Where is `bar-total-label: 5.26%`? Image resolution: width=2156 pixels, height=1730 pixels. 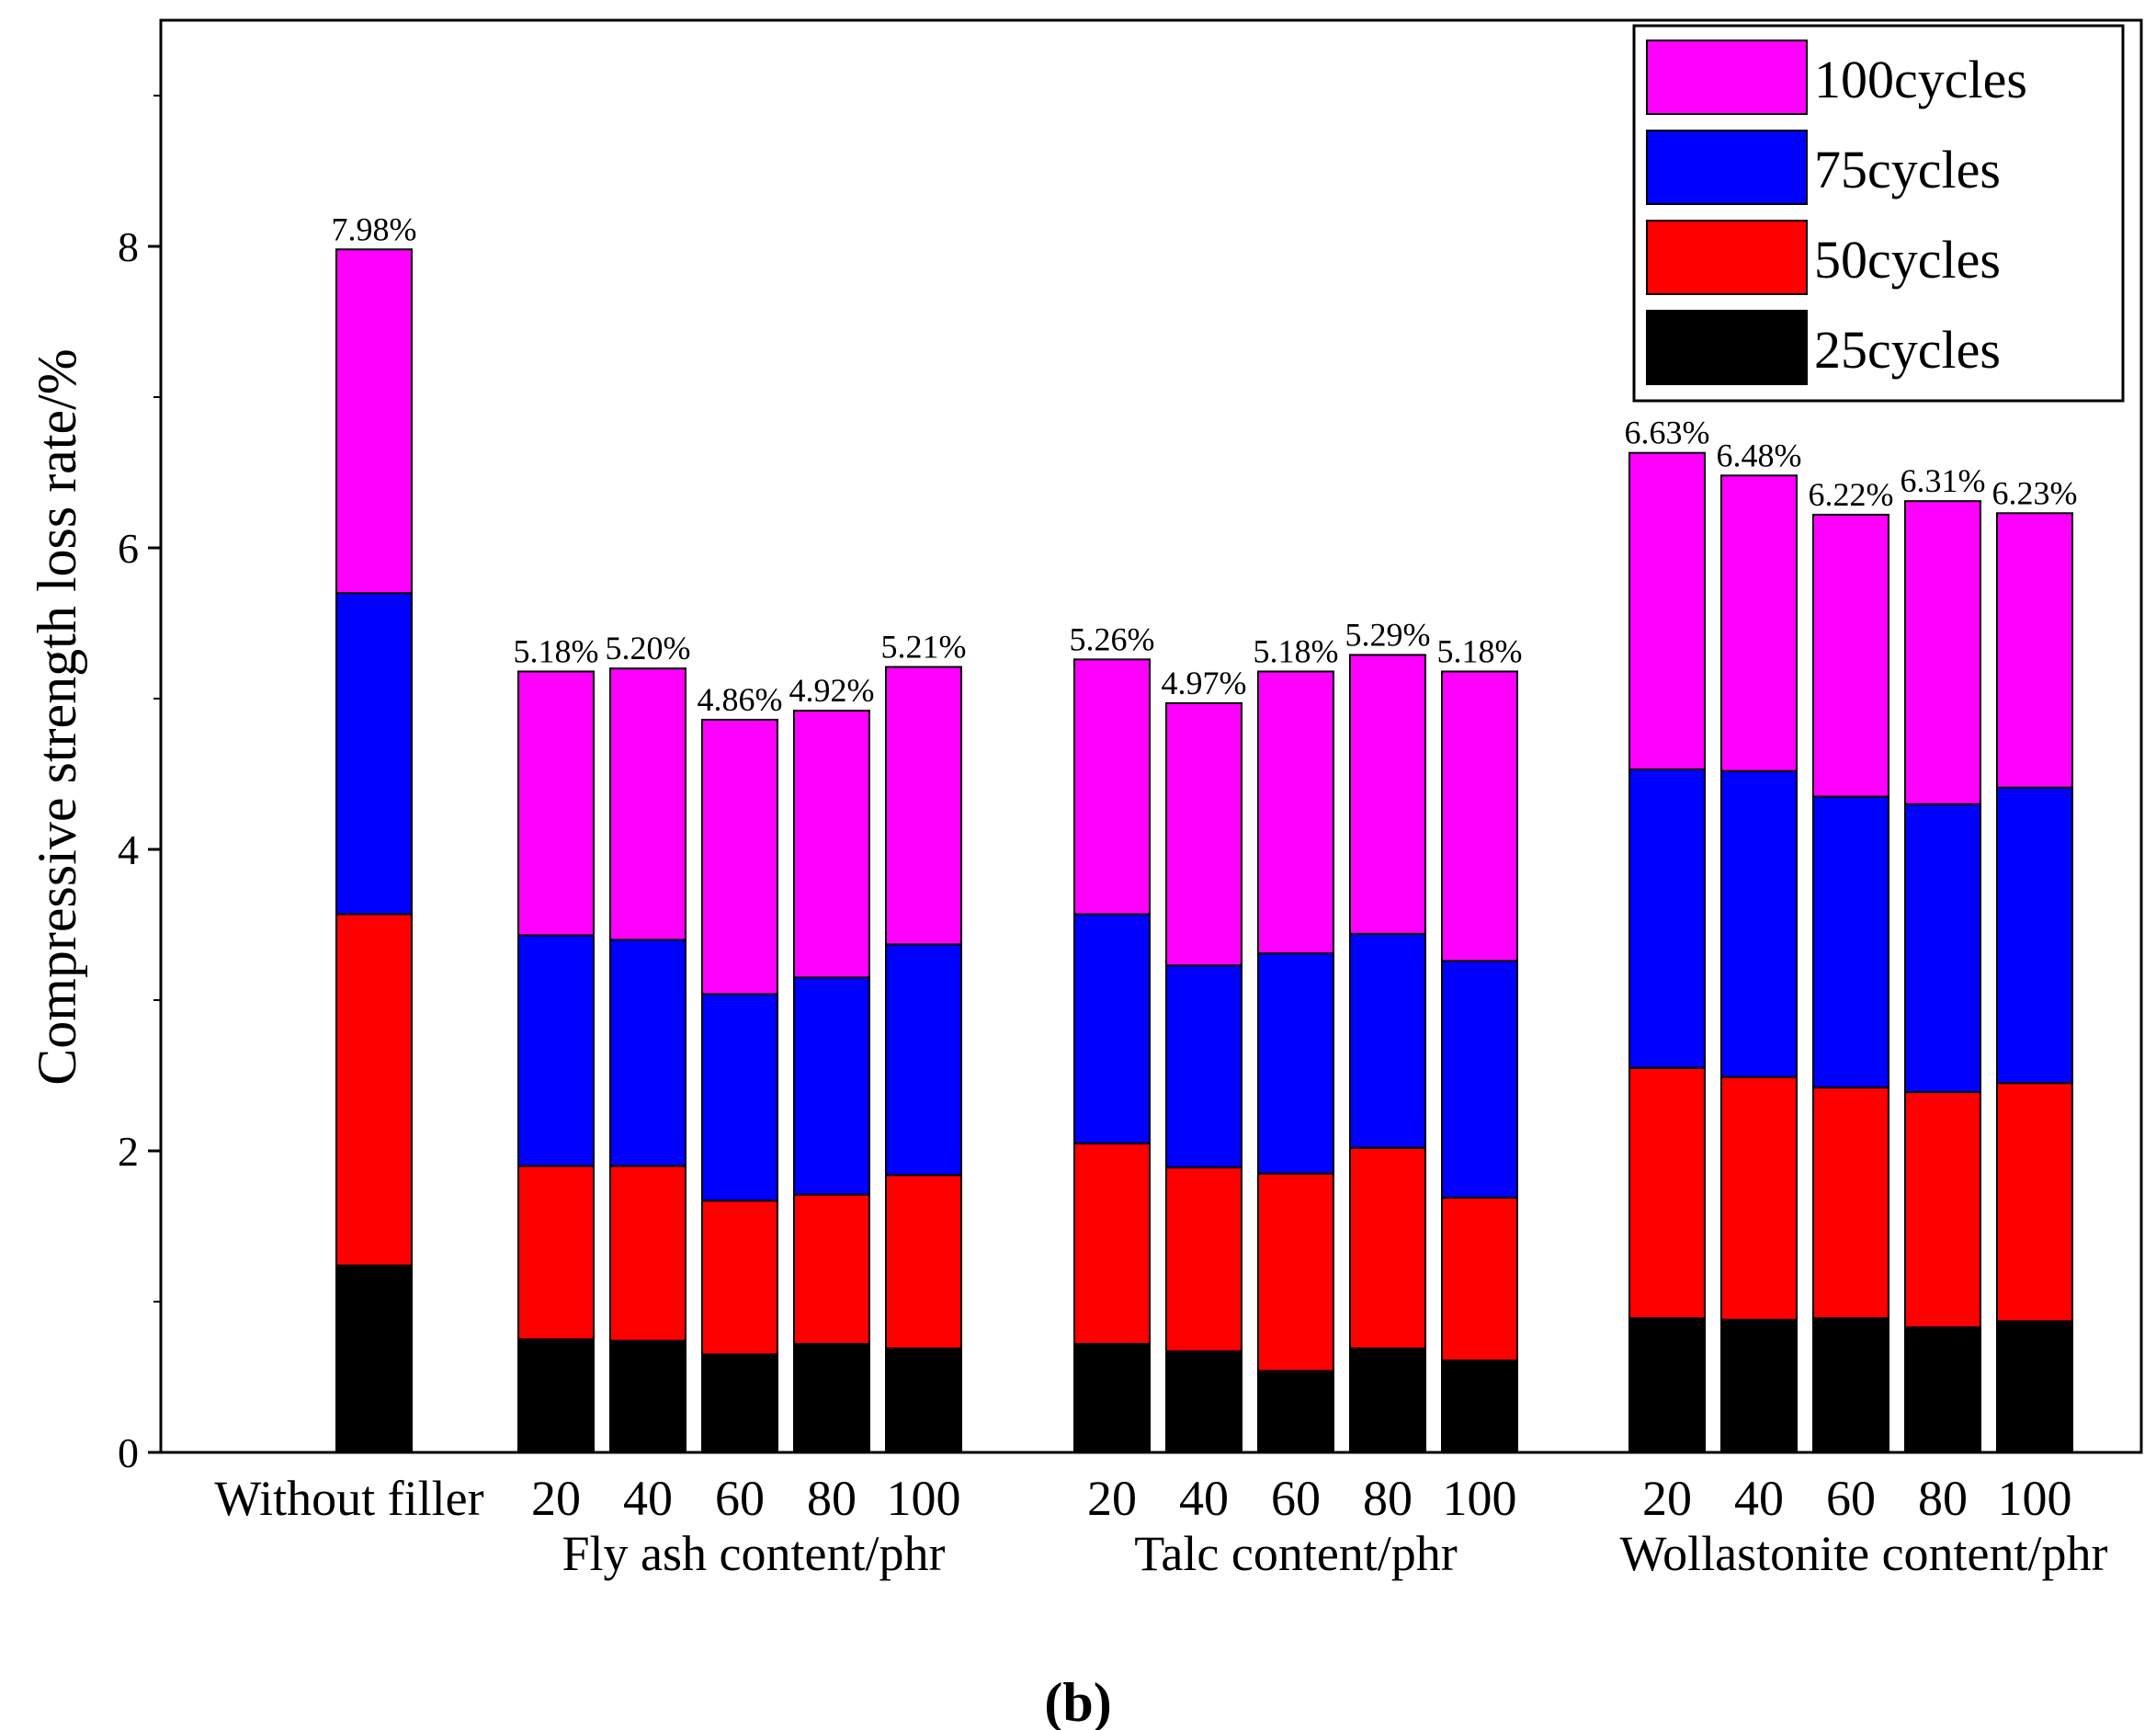 bar-total-label: 5.26% is located at coordinates (1112, 638).